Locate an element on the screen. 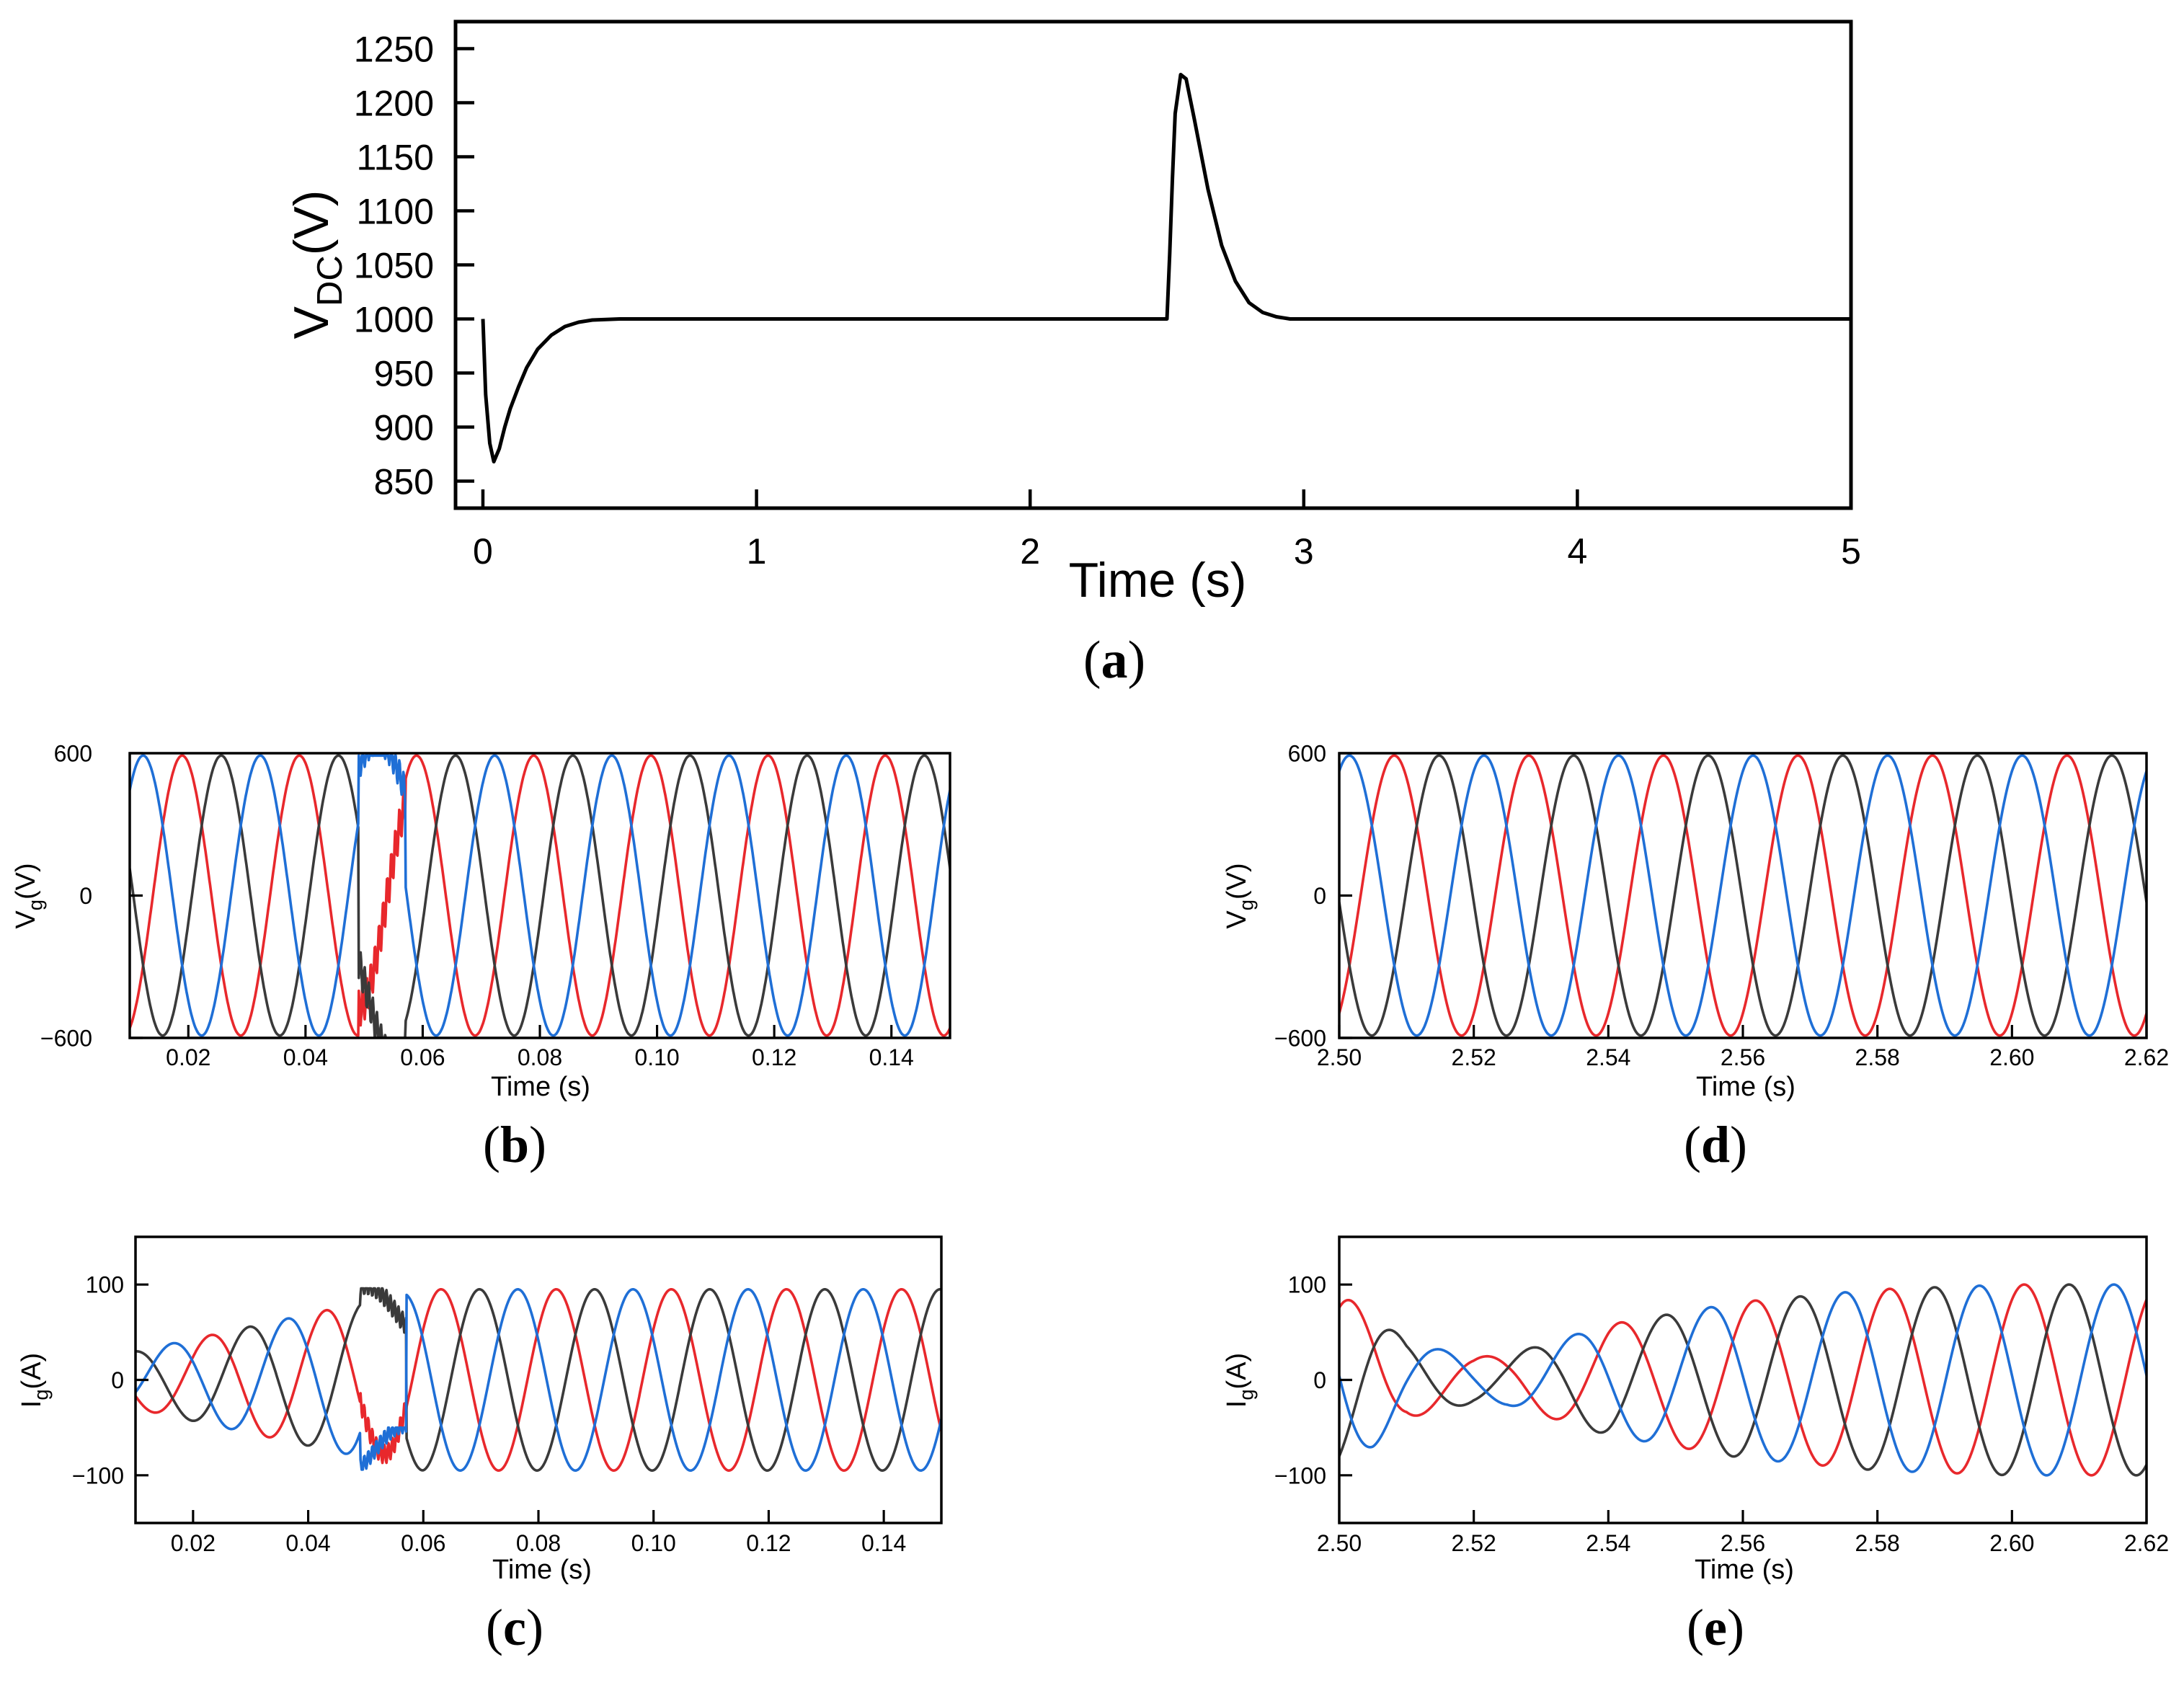 This screenshot has height=1683, width=2184. x-tick-label: 1 is located at coordinates (757, 551).